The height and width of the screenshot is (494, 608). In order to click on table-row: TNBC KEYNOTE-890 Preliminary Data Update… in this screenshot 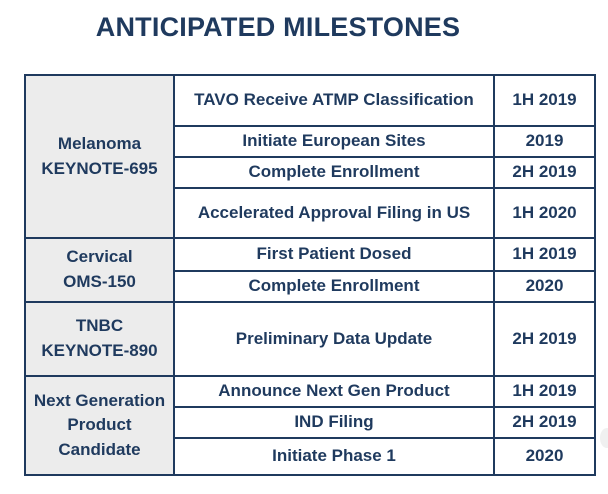, I will do `click(310, 339)`.